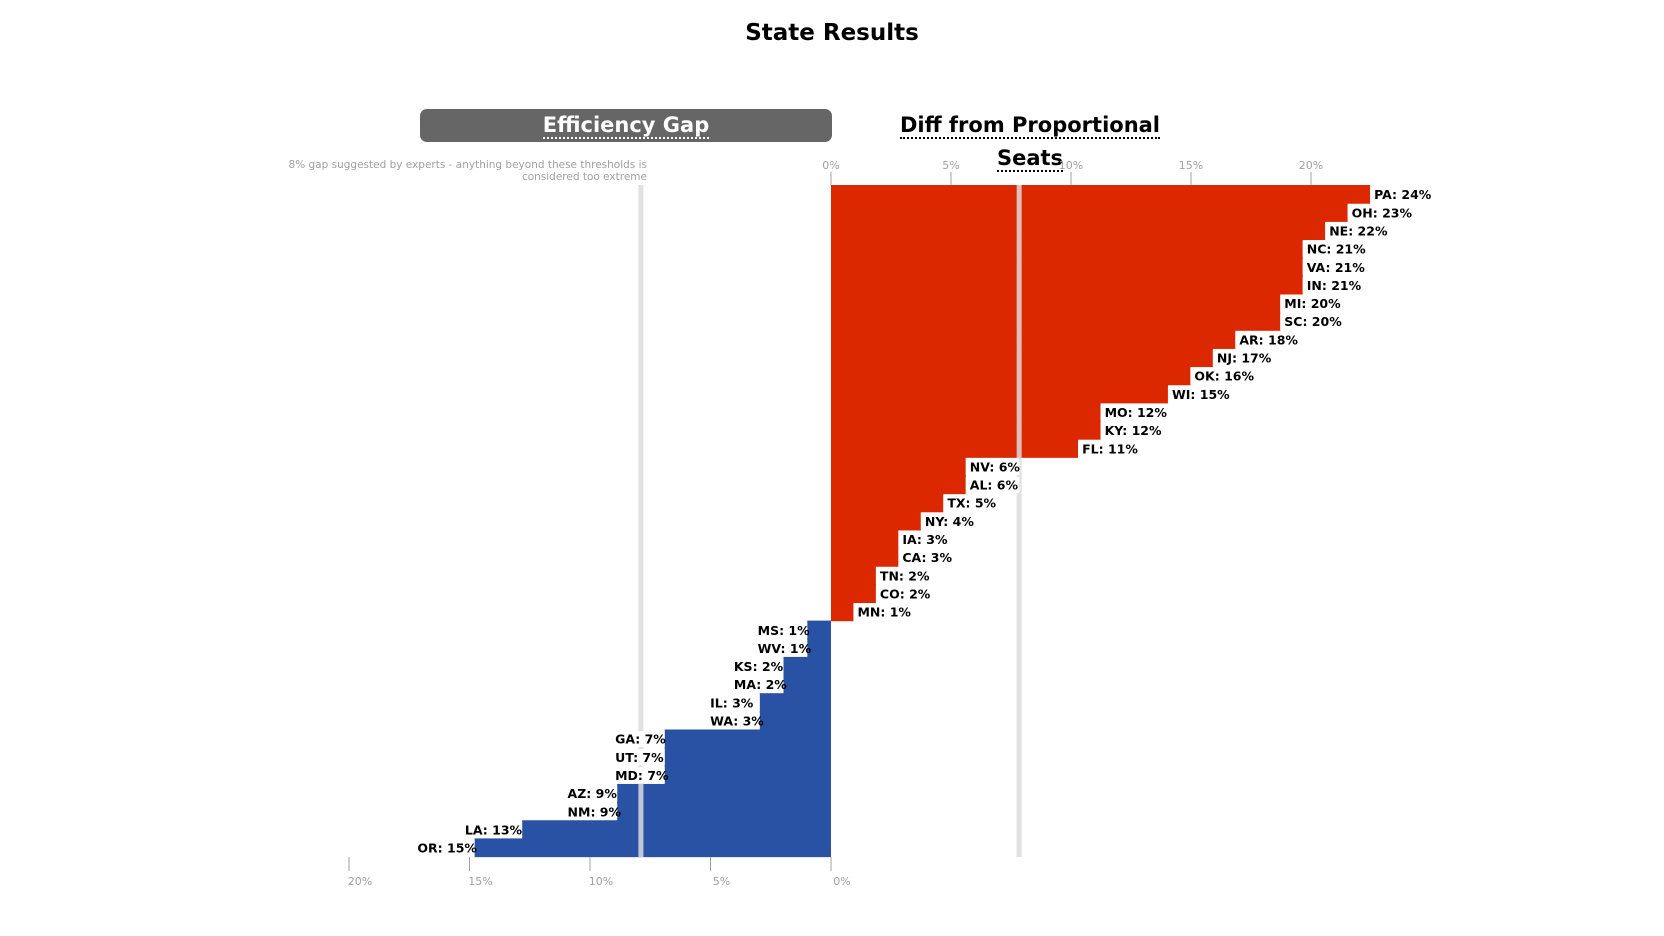 The height and width of the screenshot is (936, 1664). Describe the element at coordinates (1067, 267) in the screenshot. I see `bar-va` at that location.